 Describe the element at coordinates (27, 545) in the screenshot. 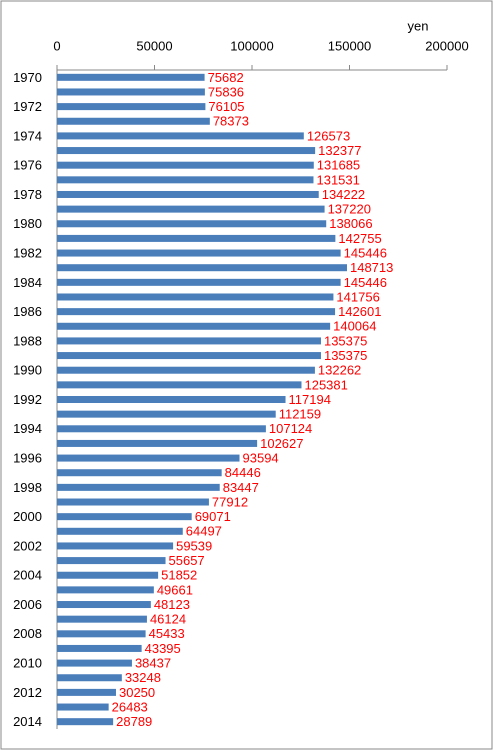

I see `y-tick-label: 2002` at that location.